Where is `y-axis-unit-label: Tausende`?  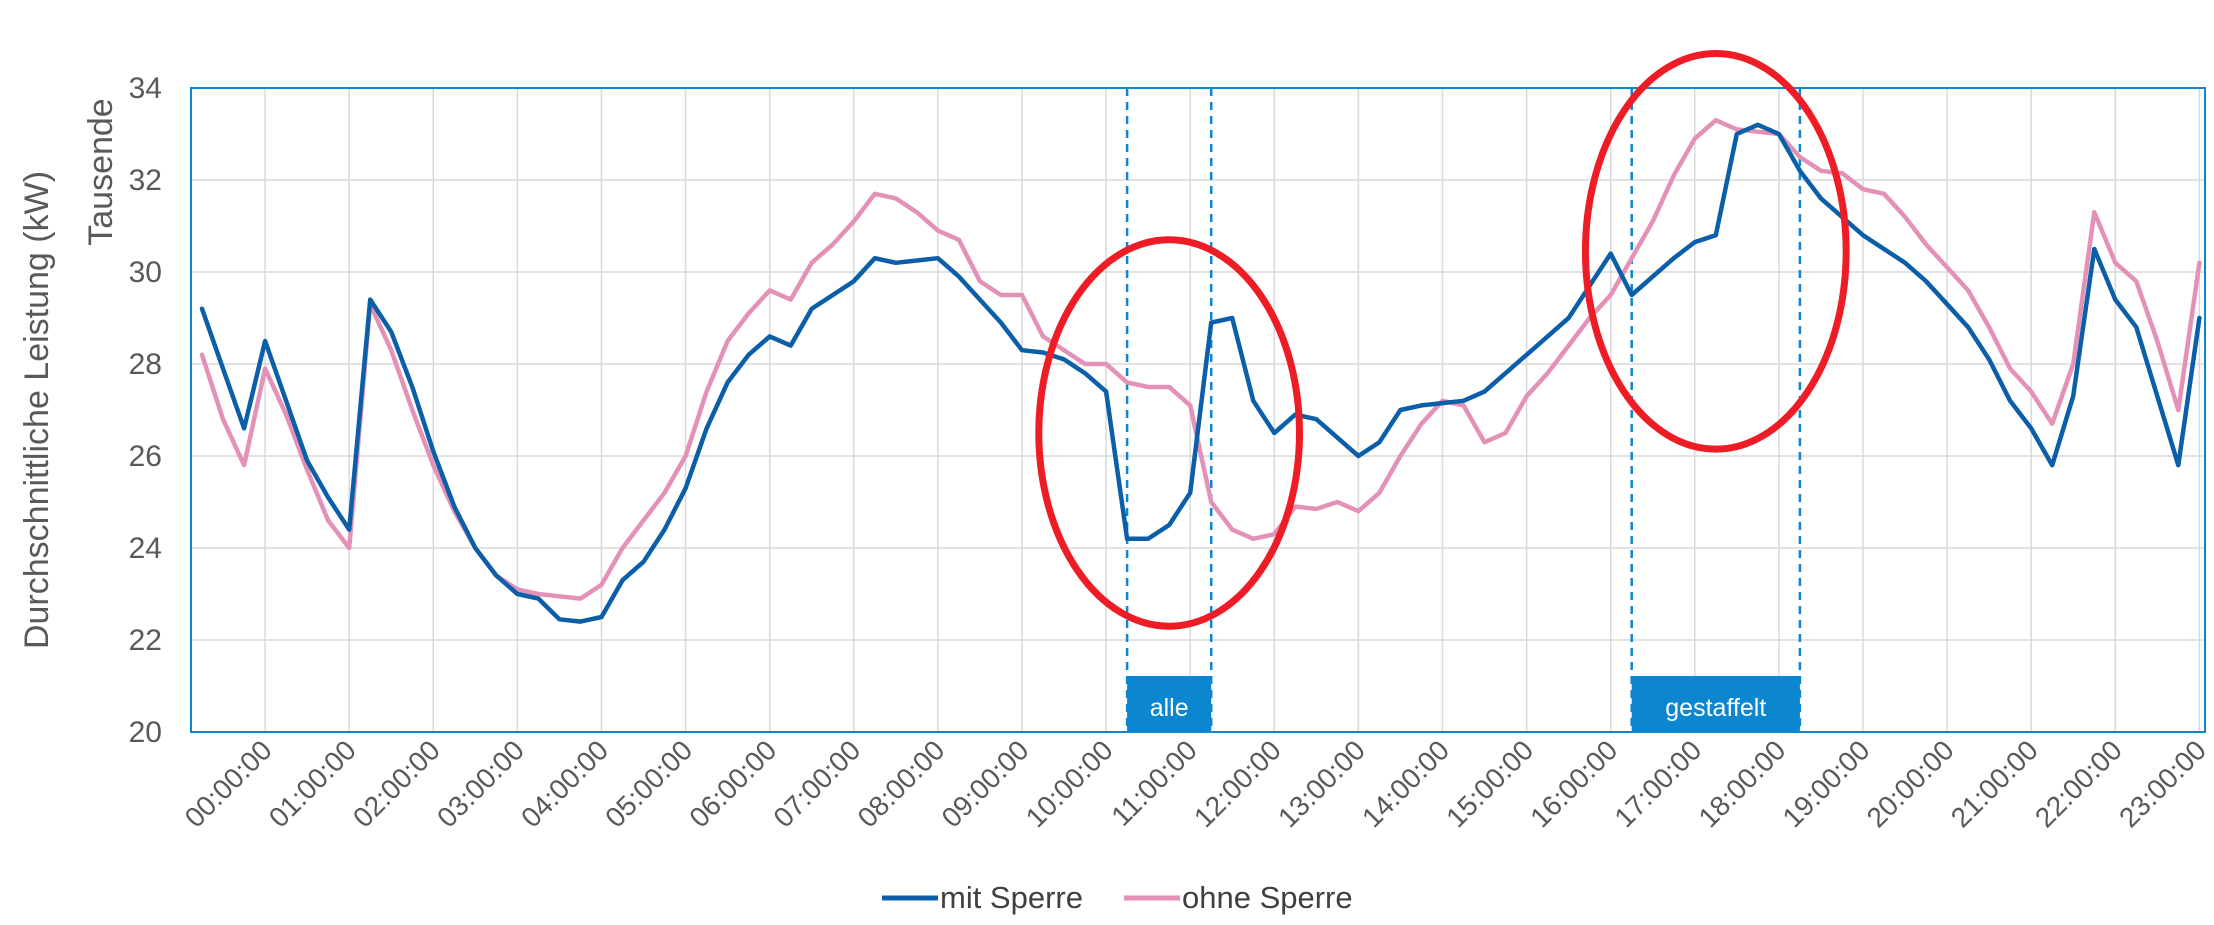
y-axis-unit-label: Tausende is located at coordinates (101, 171).